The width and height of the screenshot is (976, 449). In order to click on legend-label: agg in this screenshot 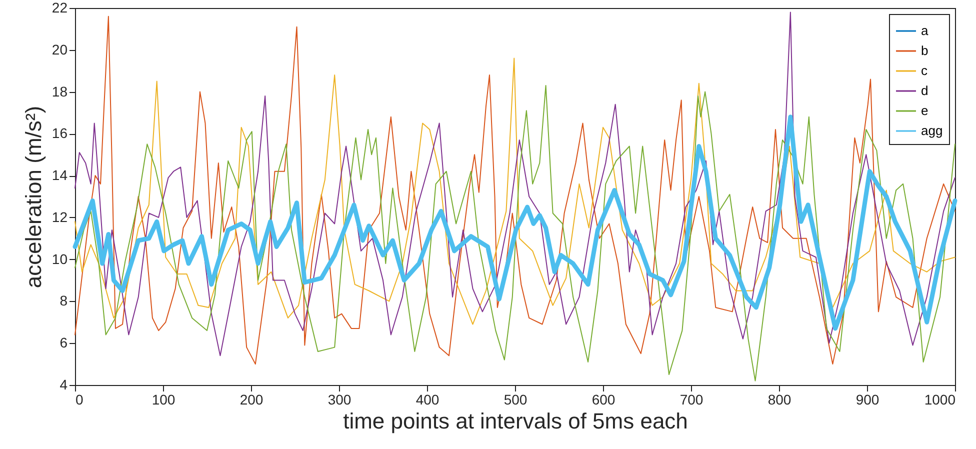, I will do `click(932, 130)`.